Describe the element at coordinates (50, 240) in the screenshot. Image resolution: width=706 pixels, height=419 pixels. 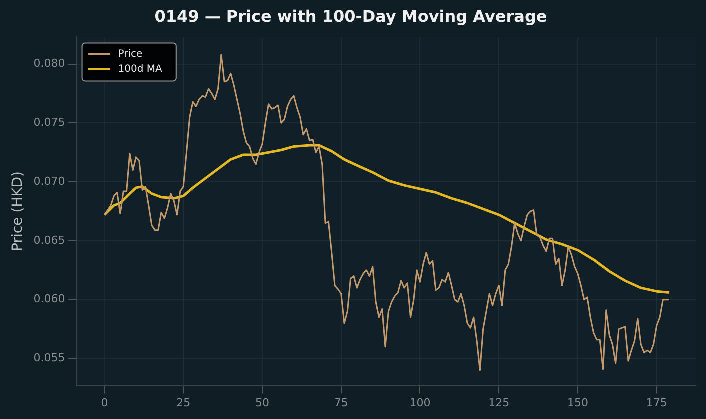
I see `y-tick-label: 0.065` at that location.